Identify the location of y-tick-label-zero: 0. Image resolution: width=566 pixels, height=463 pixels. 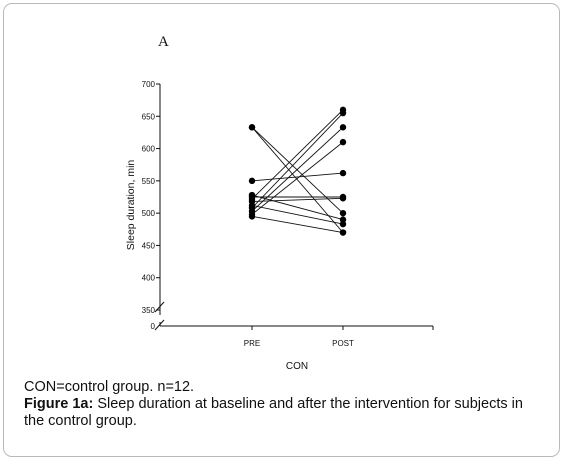
(153, 326).